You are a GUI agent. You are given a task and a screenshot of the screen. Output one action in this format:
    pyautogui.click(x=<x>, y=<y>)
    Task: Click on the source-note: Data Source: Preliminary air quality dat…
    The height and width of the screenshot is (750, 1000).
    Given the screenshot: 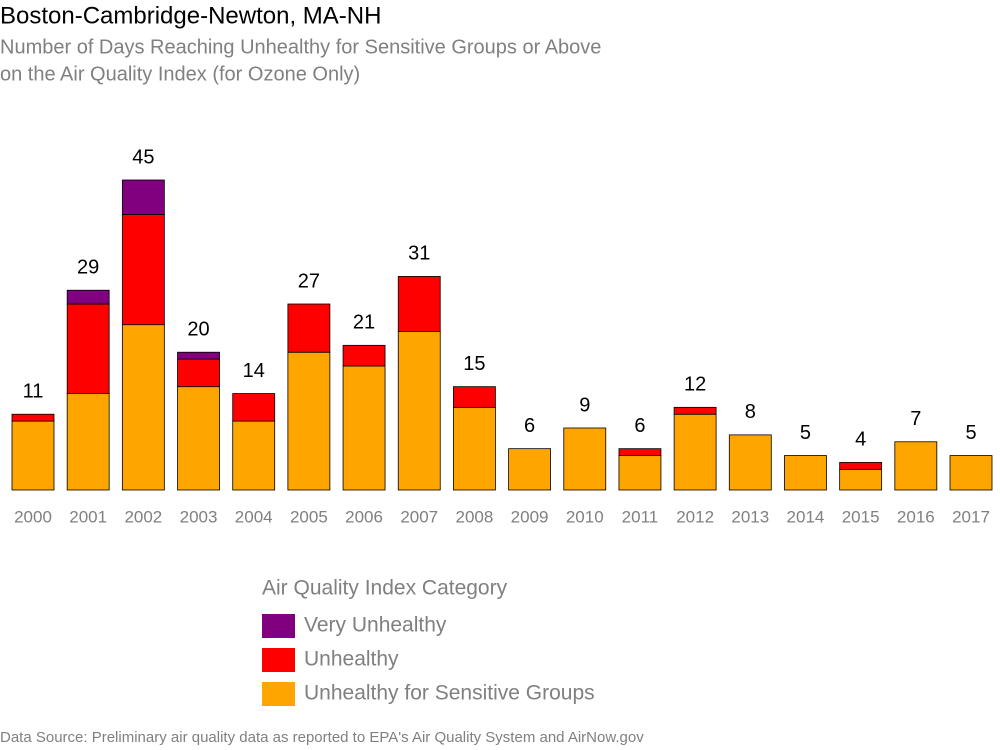 What is the action you would take?
    pyautogui.click(x=322, y=737)
    